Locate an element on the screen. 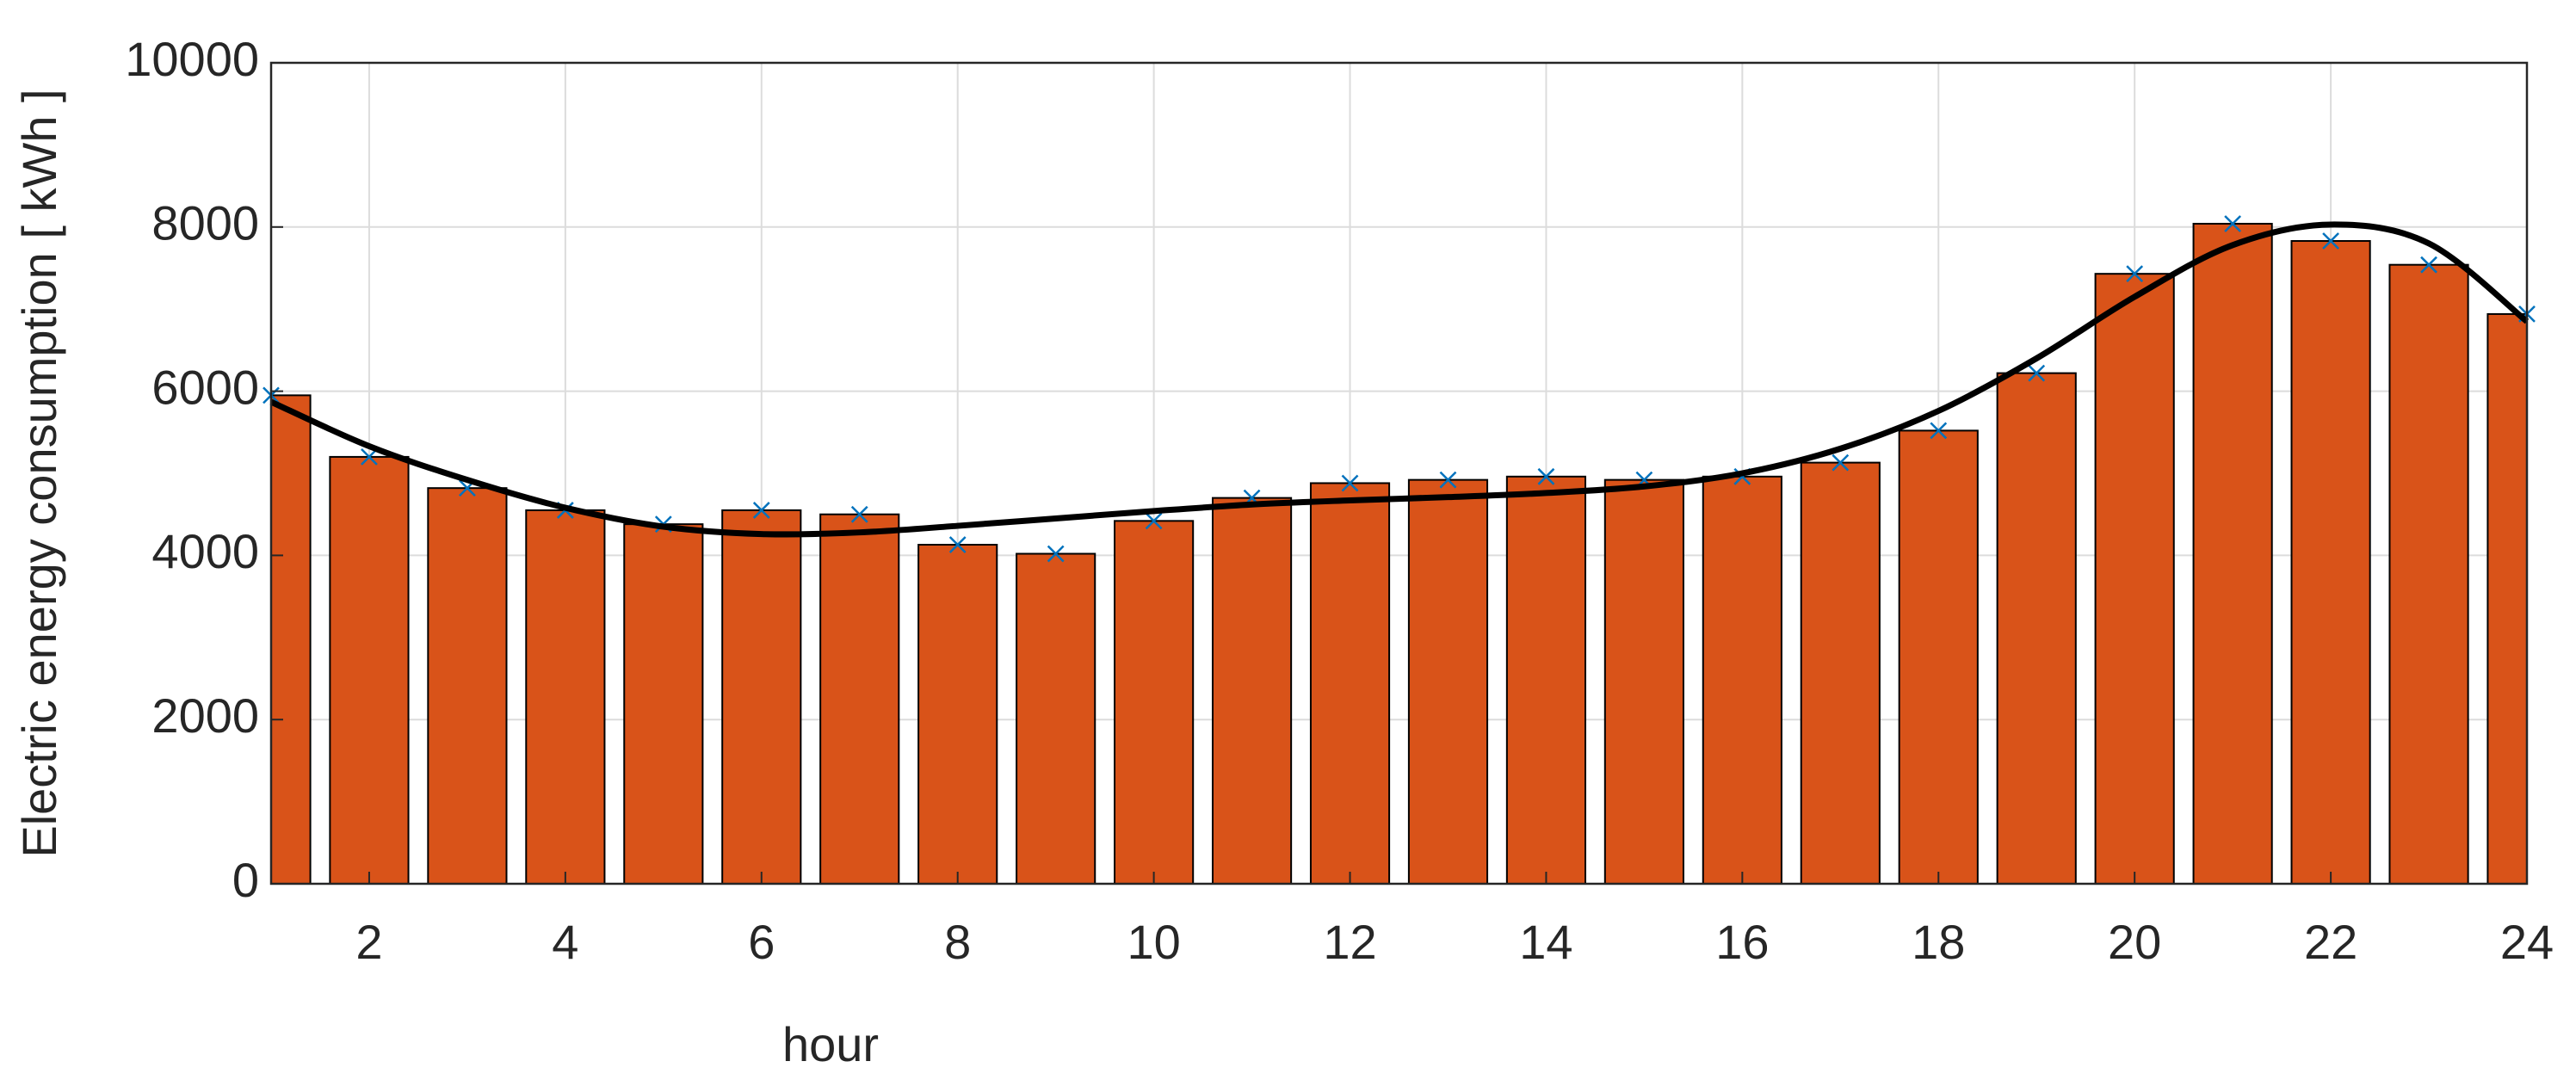  x-tick-label: 22 is located at coordinates (2330, 942).